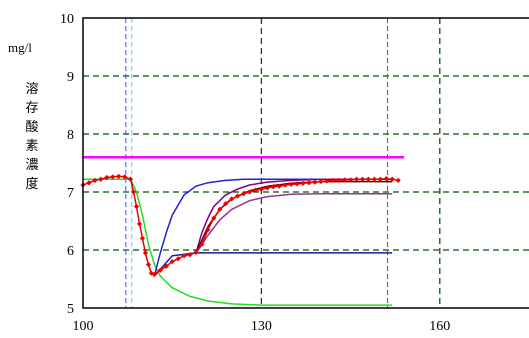 This screenshot has width=529, height=338. What do you see at coordinates (67, 19) in the screenshot?
I see `y-tick-label-10: 10` at bounding box center [67, 19].